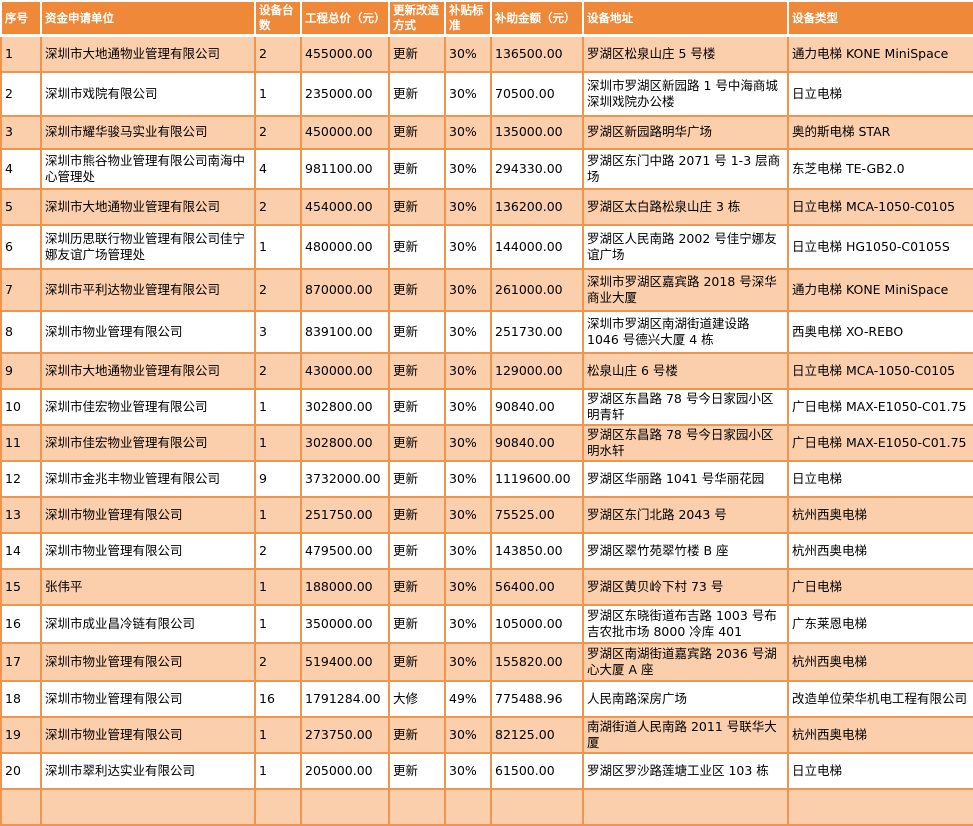  Describe the element at coordinates (21, 370) in the screenshot. I see `cell-index: 9` at that location.